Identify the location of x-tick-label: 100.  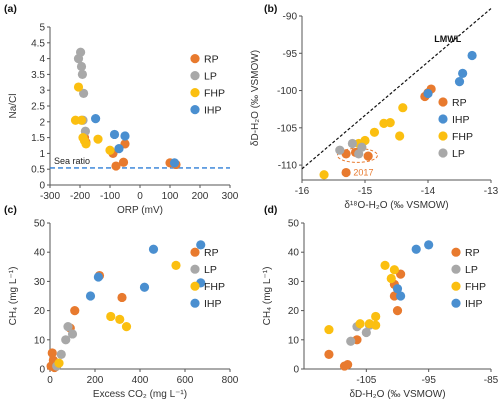
(170, 196).